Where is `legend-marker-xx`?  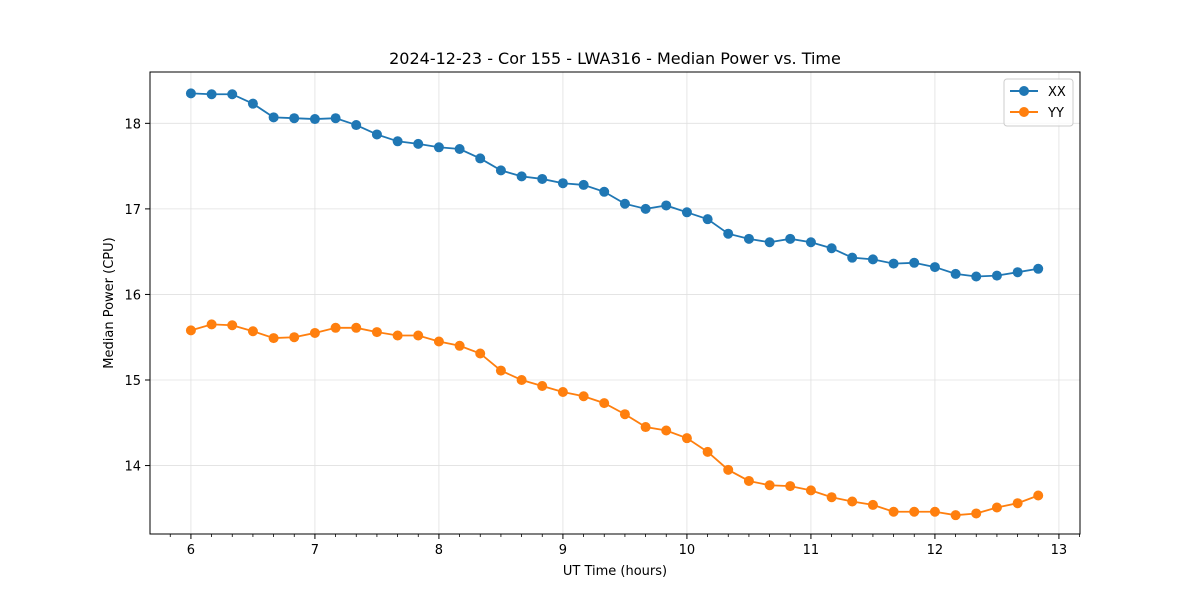 legend-marker-xx is located at coordinates (1024, 91).